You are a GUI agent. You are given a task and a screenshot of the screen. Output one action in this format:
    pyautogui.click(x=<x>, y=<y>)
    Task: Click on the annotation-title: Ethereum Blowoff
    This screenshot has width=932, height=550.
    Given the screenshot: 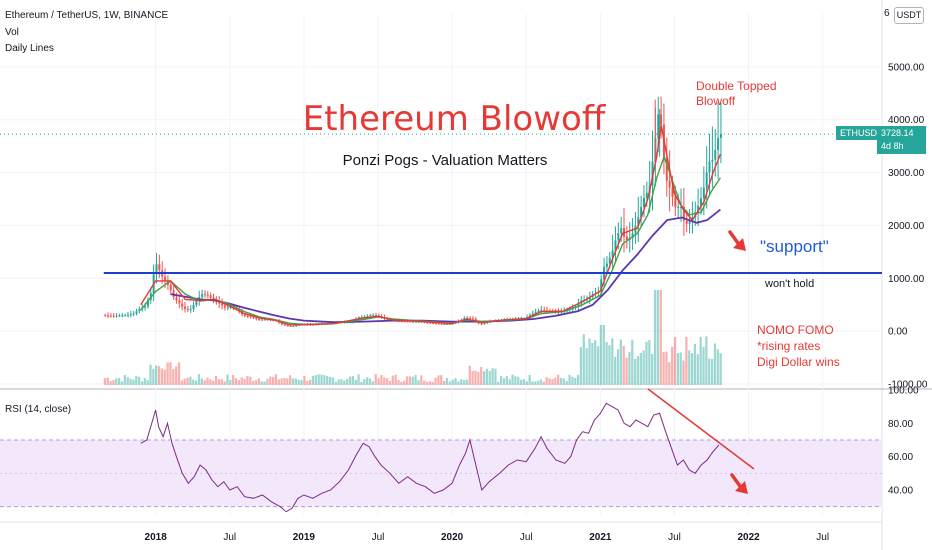 What is the action you would take?
    pyautogui.click(x=455, y=119)
    